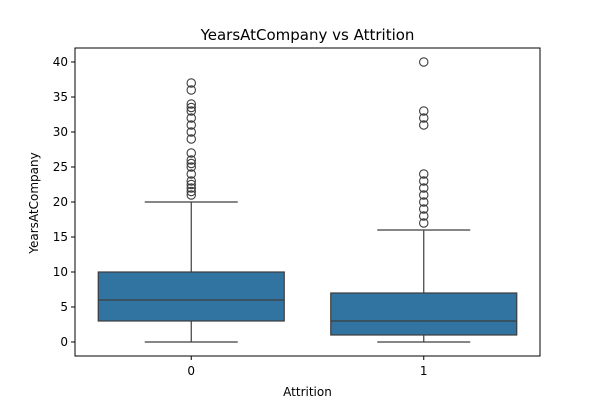 This screenshot has width=600, height=400. What do you see at coordinates (60, 62) in the screenshot?
I see `y-tick-label: 40` at bounding box center [60, 62].